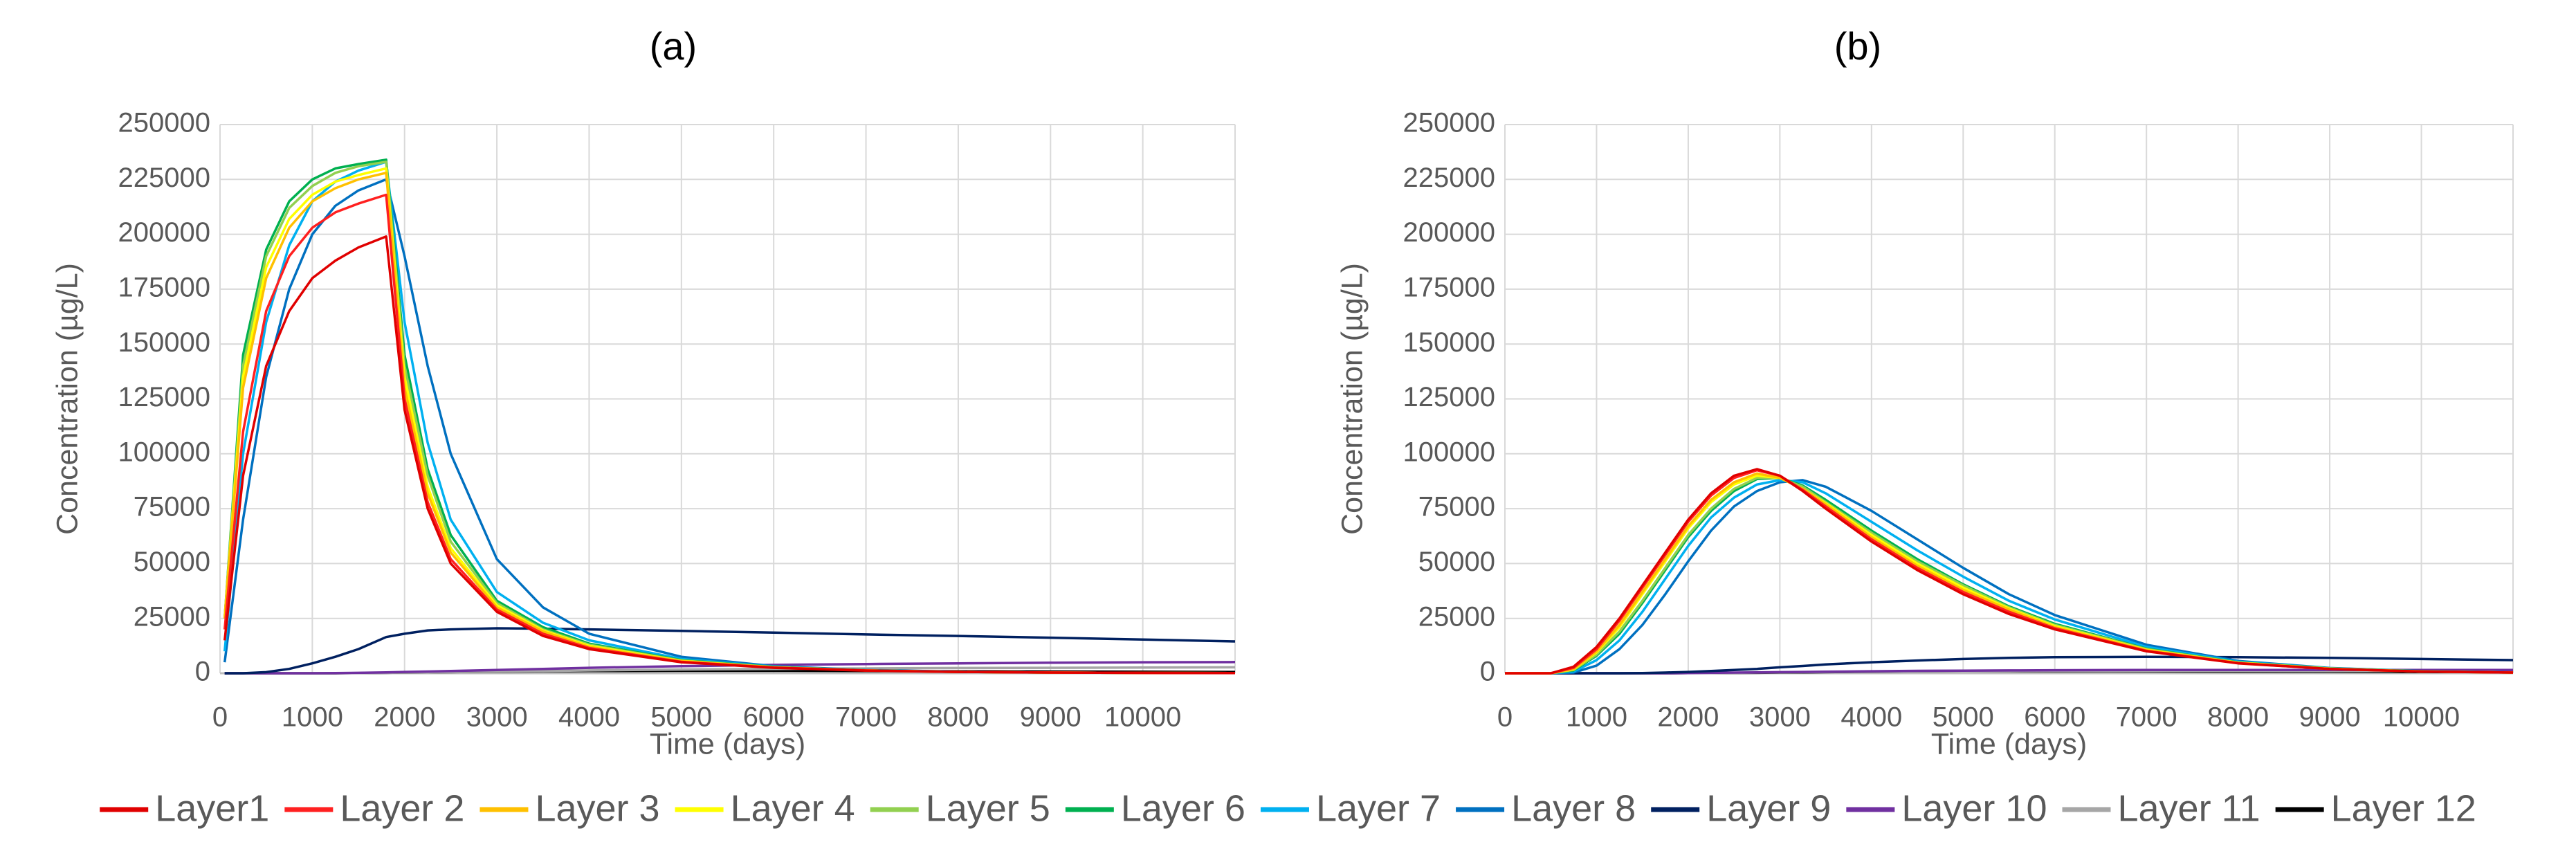 The image size is (2576, 858). I want to click on legend-label: Layer 9, so click(1768, 808).